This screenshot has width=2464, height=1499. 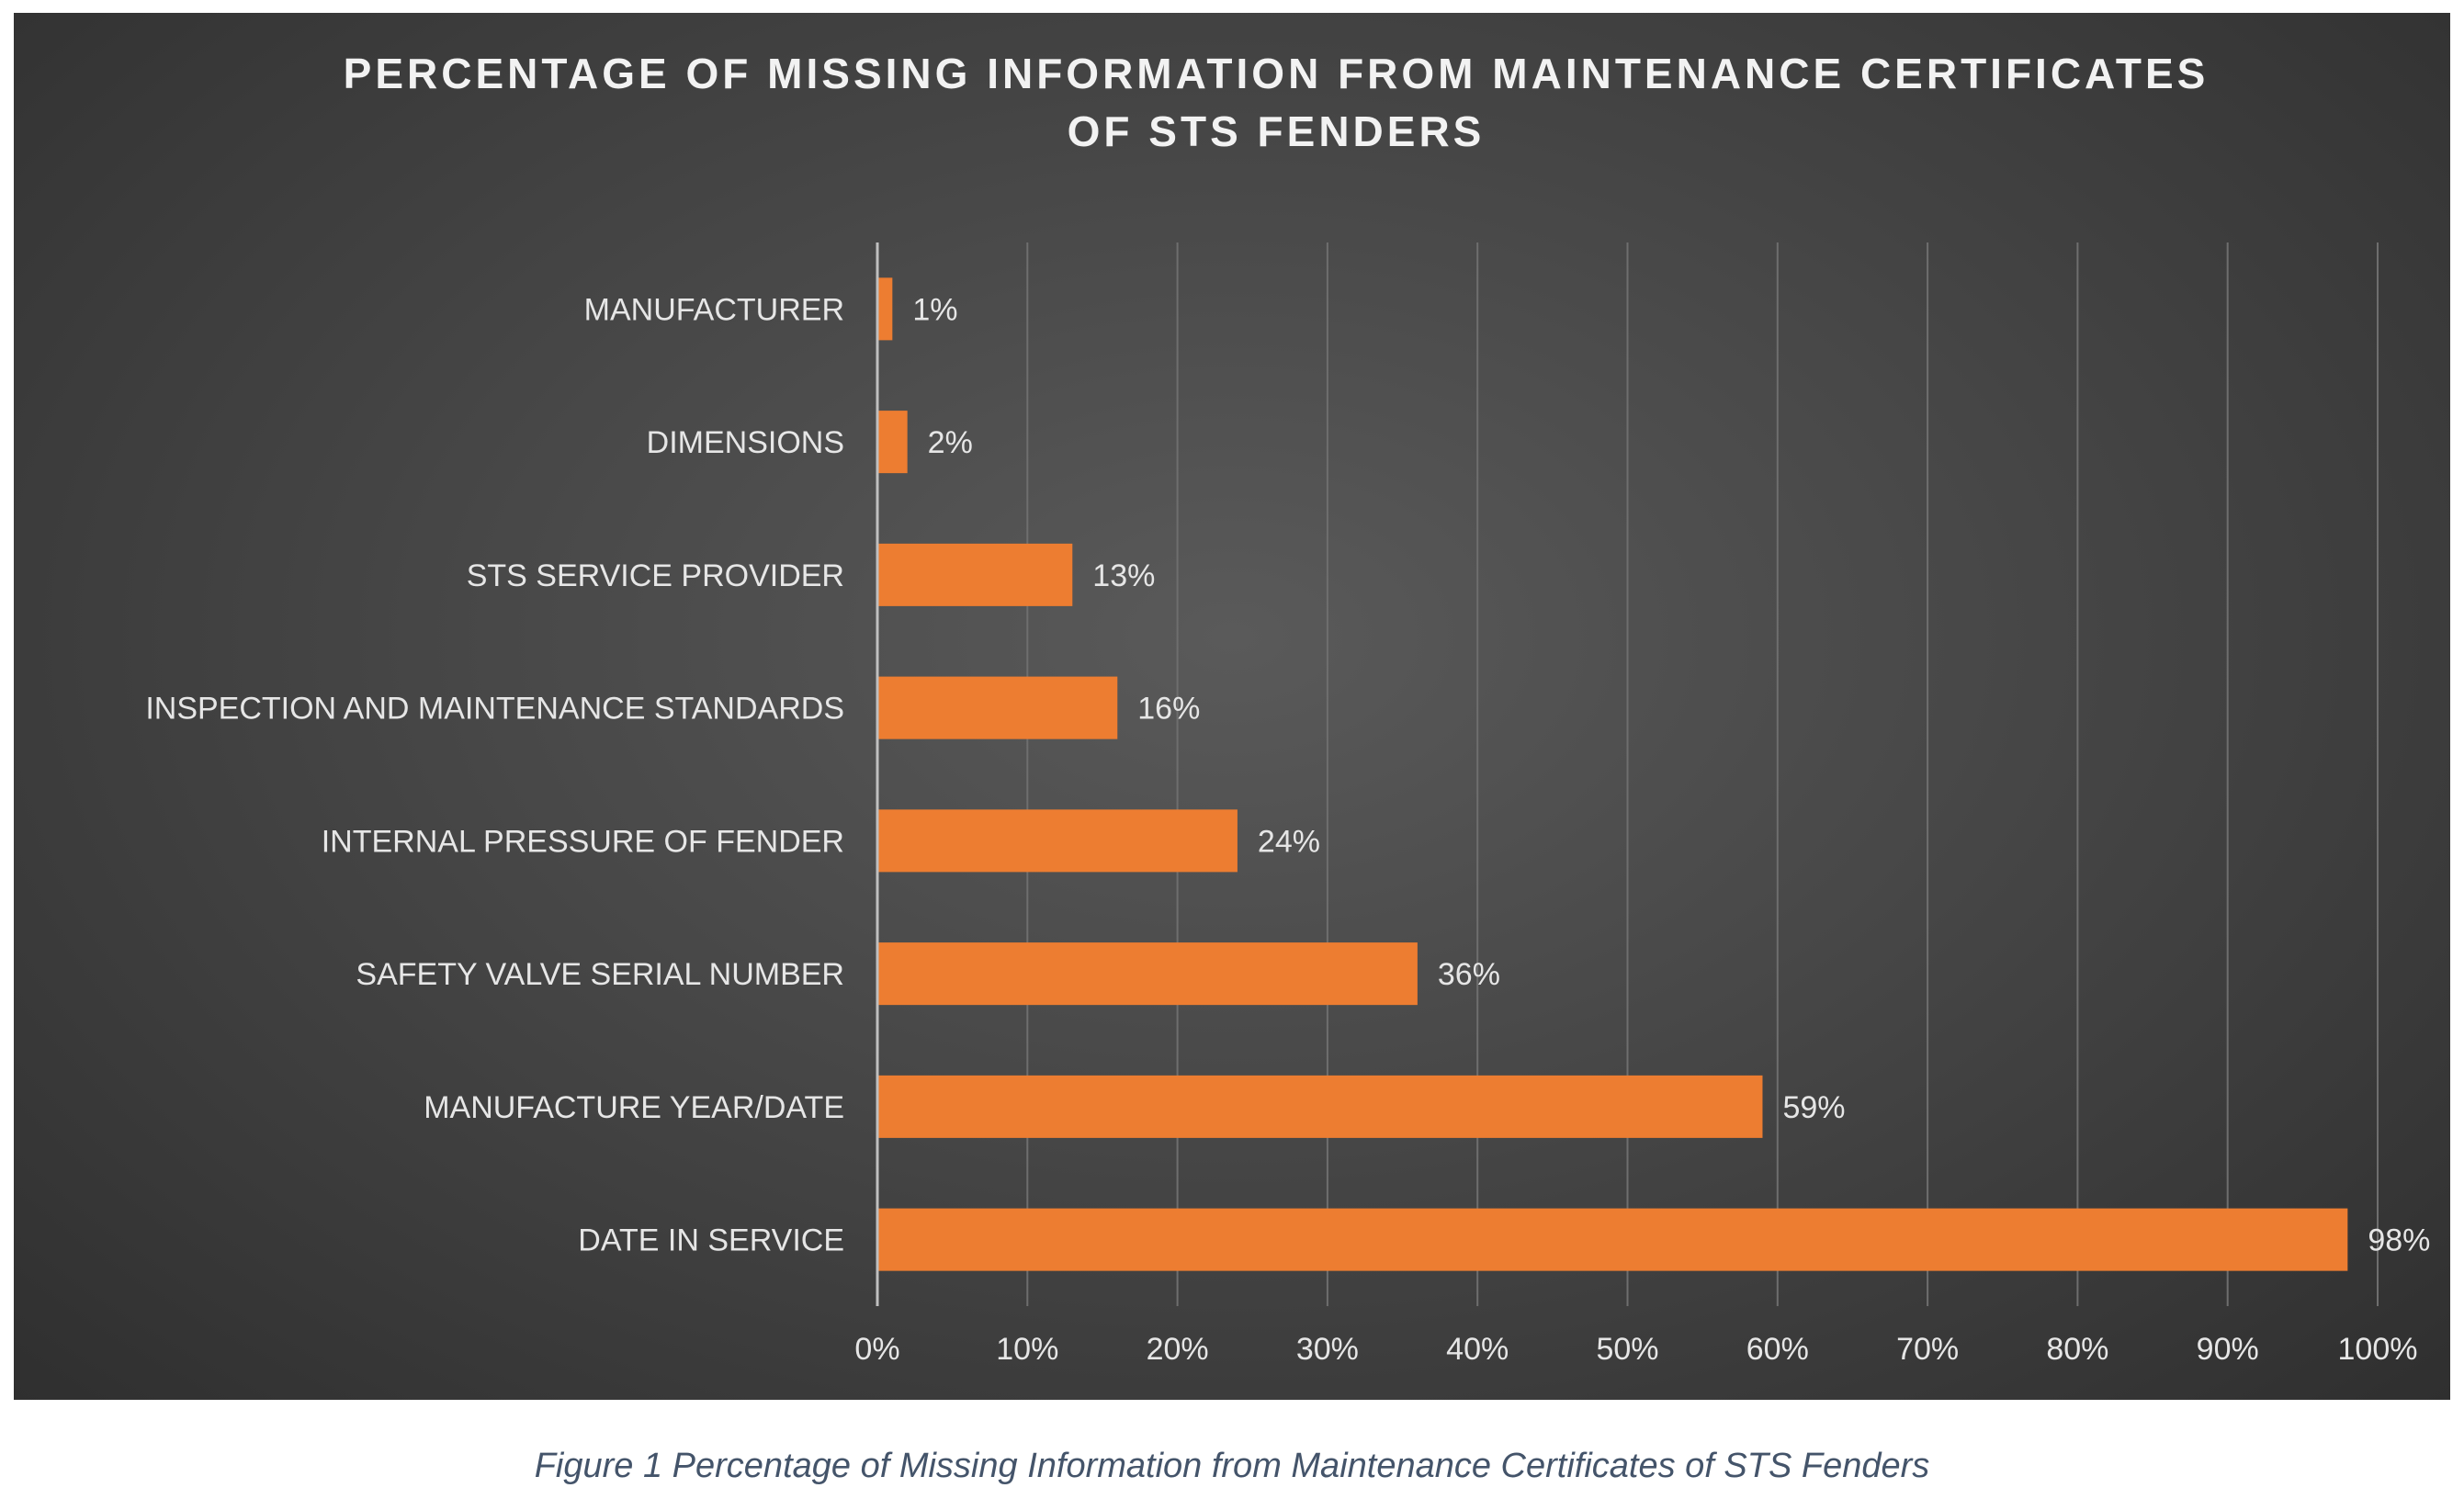 I want to click on category-label: MANUFACTURE YEAR/DATE, so click(x=634, y=1107).